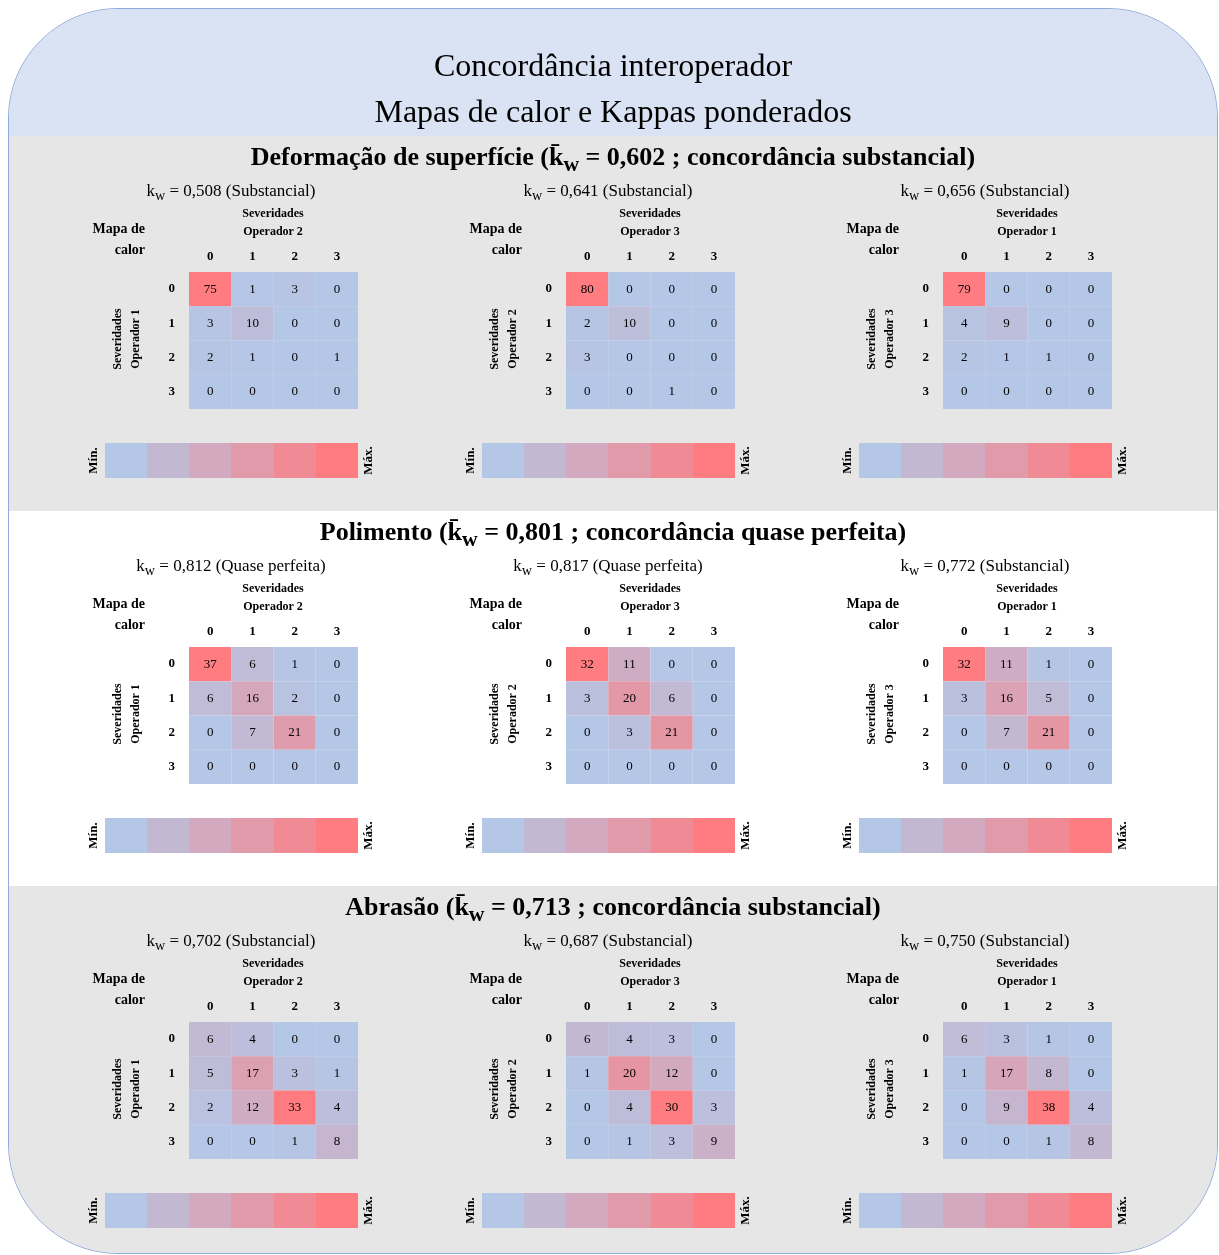 The width and height of the screenshot is (1219, 1255). What do you see at coordinates (650, 597) in the screenshot?
I see `x-axis-title: Severidades Operador 3` at bounding box center [650, 597].